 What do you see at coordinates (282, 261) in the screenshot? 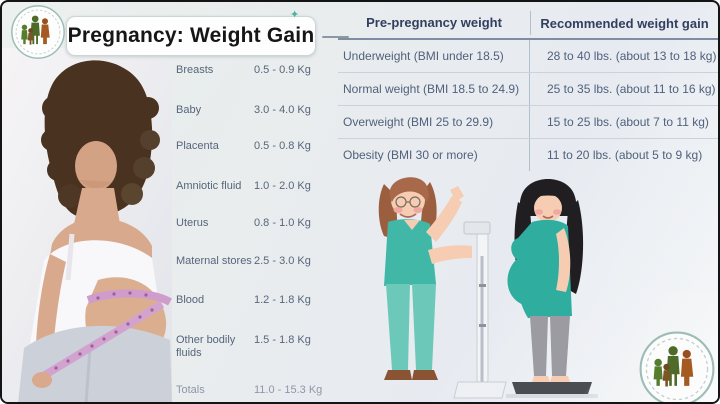
I see `component-value: 2.5 - 3.0 Kg` at bounding box center [282, 261].